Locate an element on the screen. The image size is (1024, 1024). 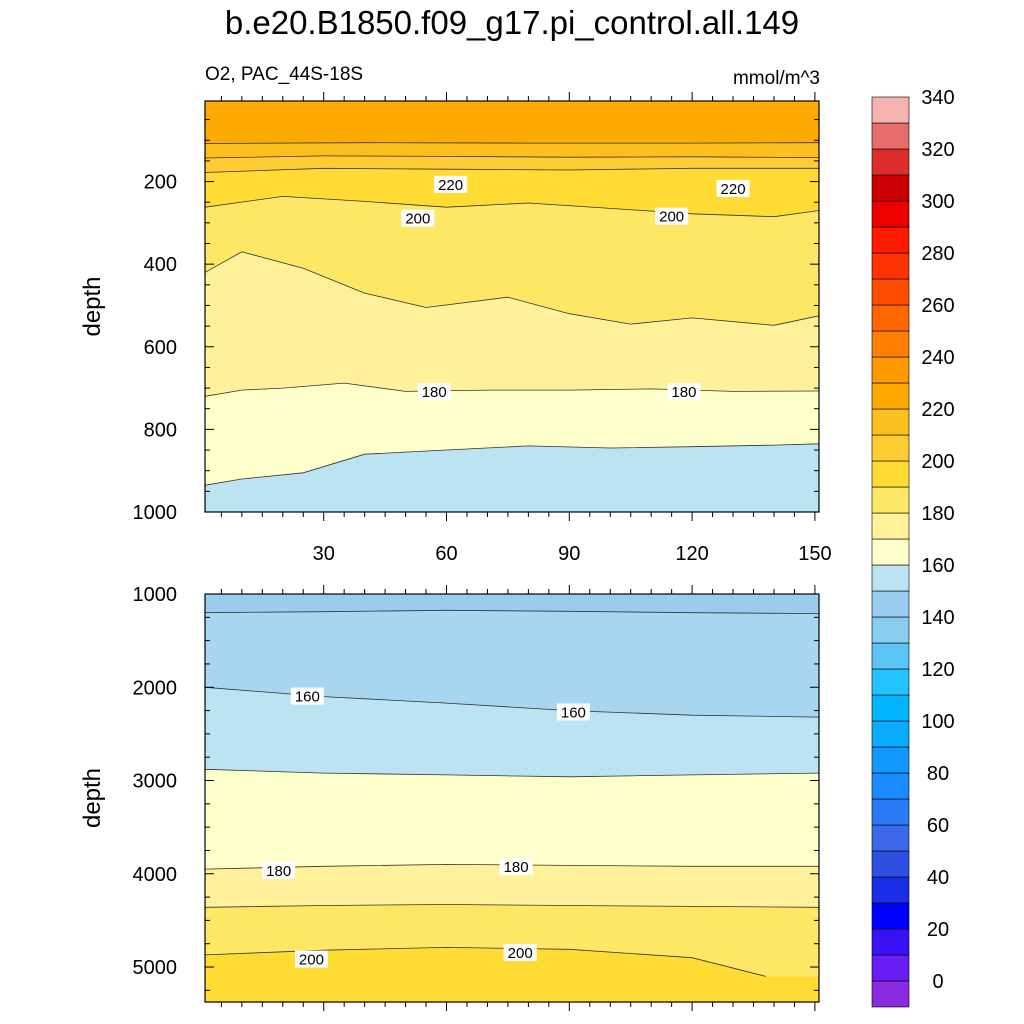
x-tick-label: 120 is located at coordinates (691, 554).